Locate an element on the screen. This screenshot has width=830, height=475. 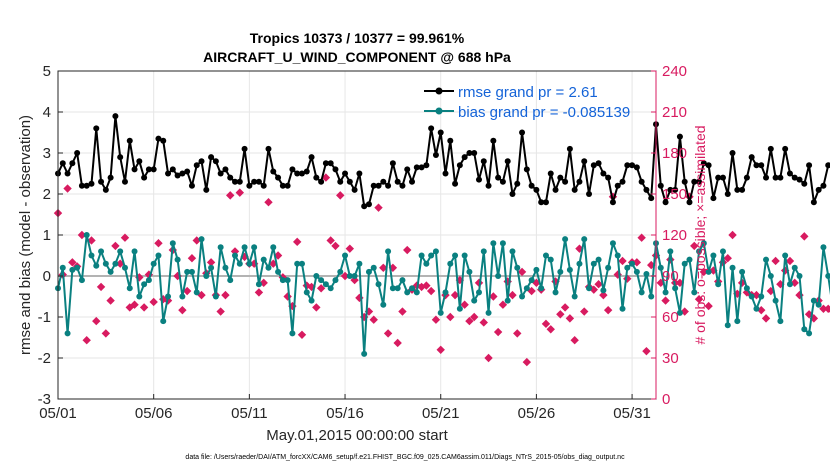
y-right-tick-label: 120 is located at coordinates (674, 235).